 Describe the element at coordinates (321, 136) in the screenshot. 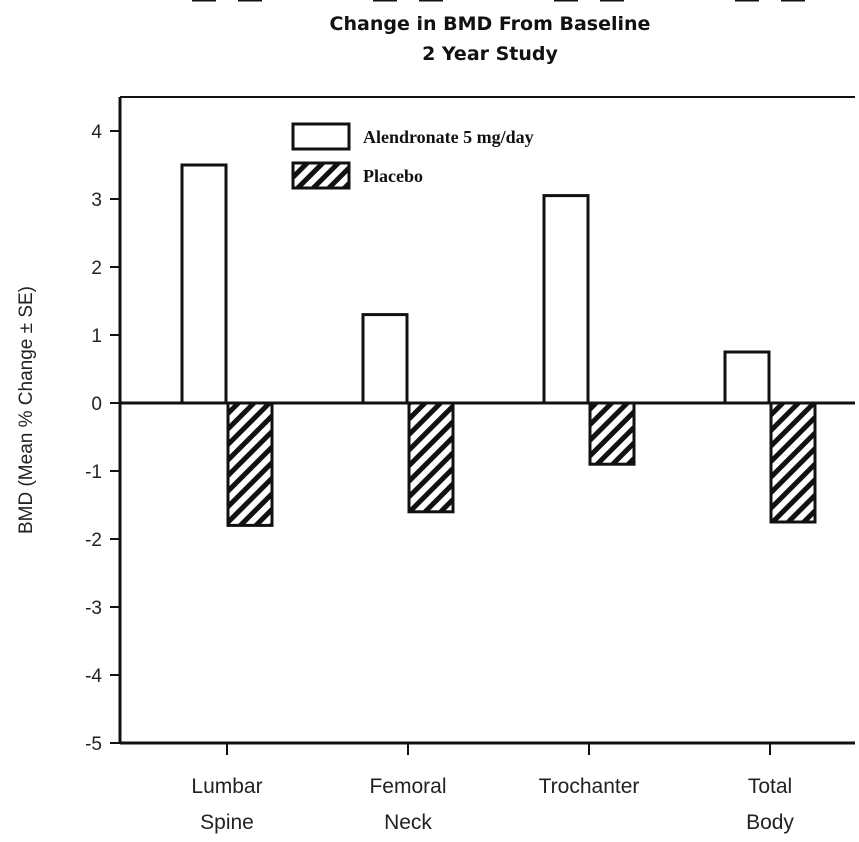

I see `legend-swatch-alendronate` at that location.